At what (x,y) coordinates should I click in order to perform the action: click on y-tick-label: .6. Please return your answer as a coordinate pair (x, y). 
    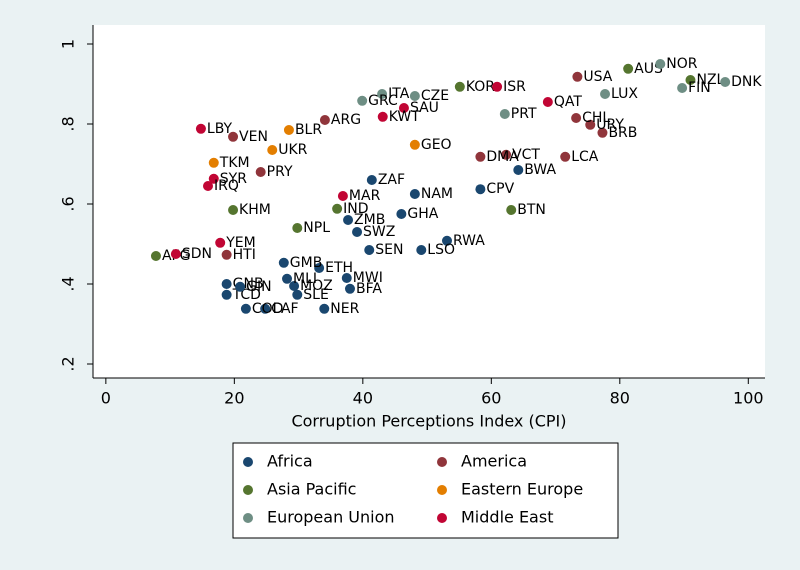
    Looking at the image, I should click on (68, 203).